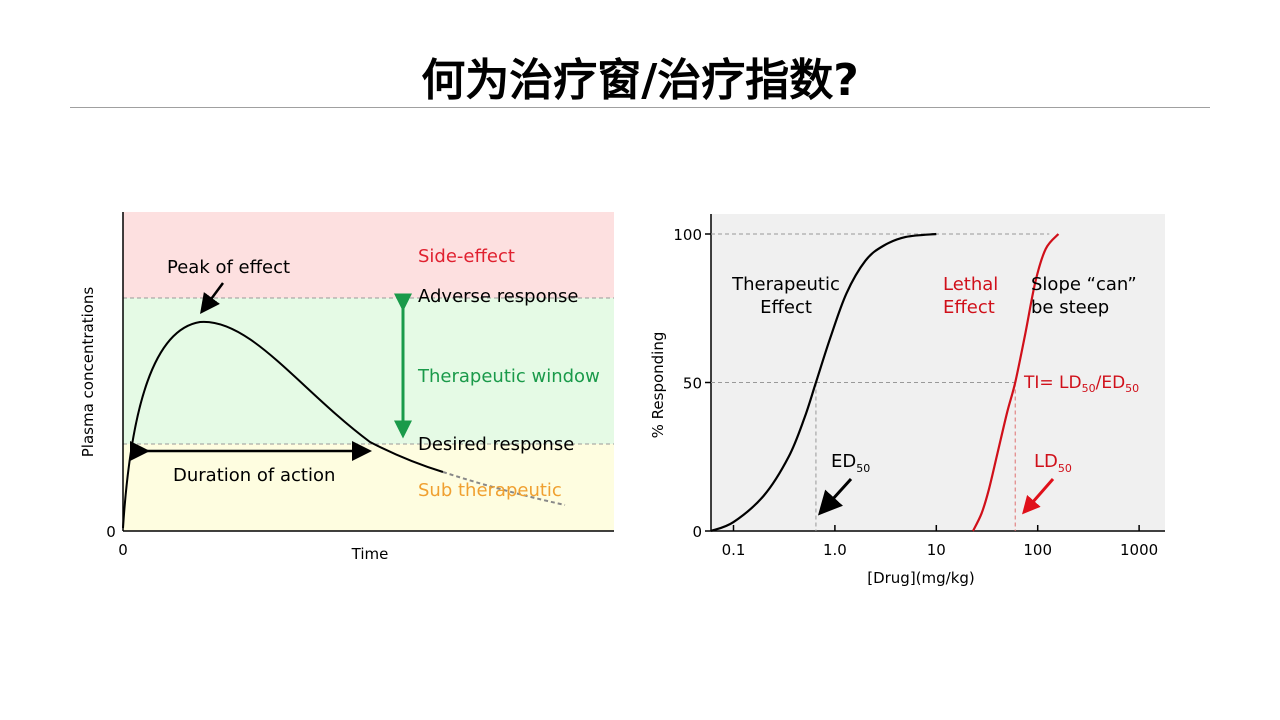  Describe the element at coordinates (283, 424) in the screenshot. I see `concentration-curve` at that location.